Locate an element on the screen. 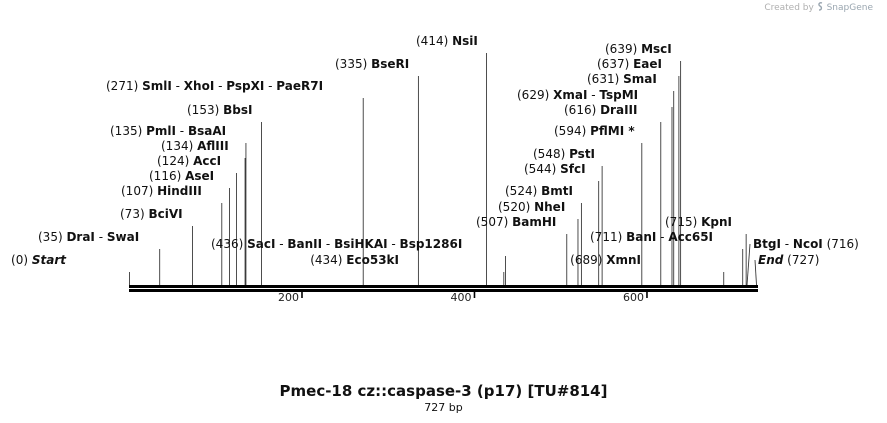 This screenshot has width=887, height=423. site-position: (716) is located at coordinates (841, 244).